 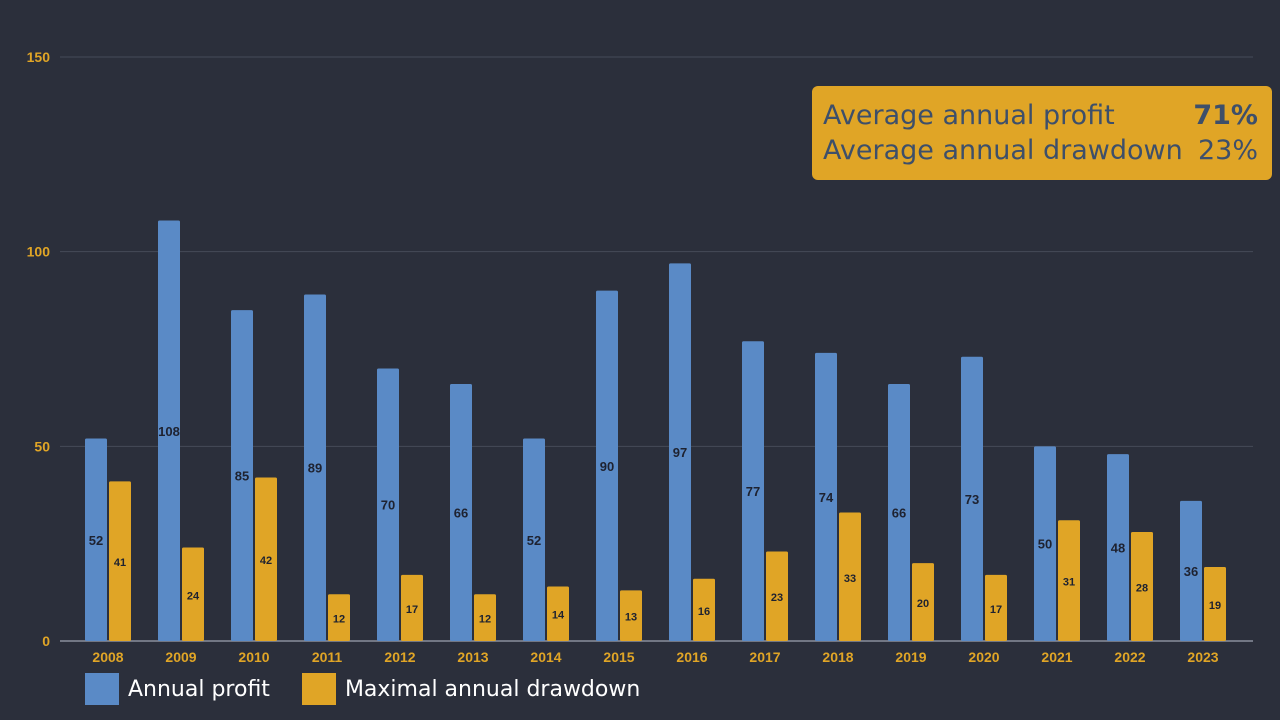 I want to click on y-tick-label: 100, so click(x=39, y=252).